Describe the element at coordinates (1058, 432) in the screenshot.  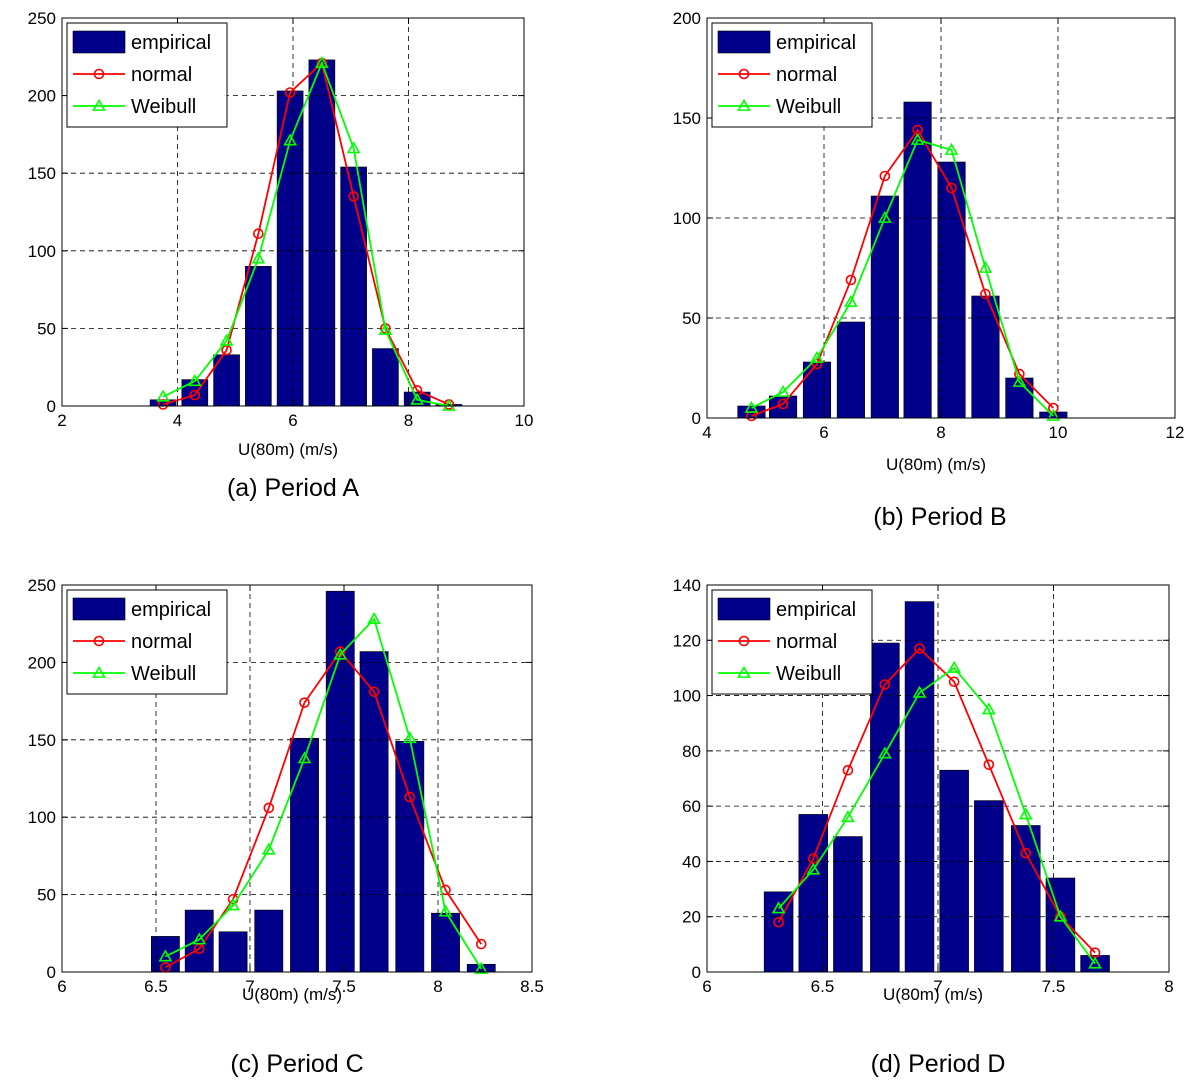
I see `x-tick-label: 10` at that location.